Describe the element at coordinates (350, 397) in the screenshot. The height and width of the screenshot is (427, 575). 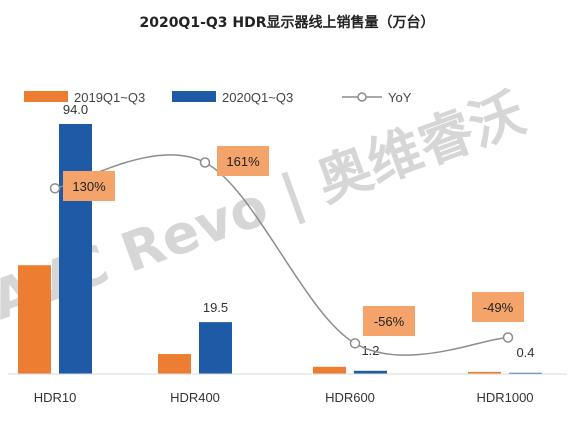
I see `x-tick-hdr600: HDR600` at that location.